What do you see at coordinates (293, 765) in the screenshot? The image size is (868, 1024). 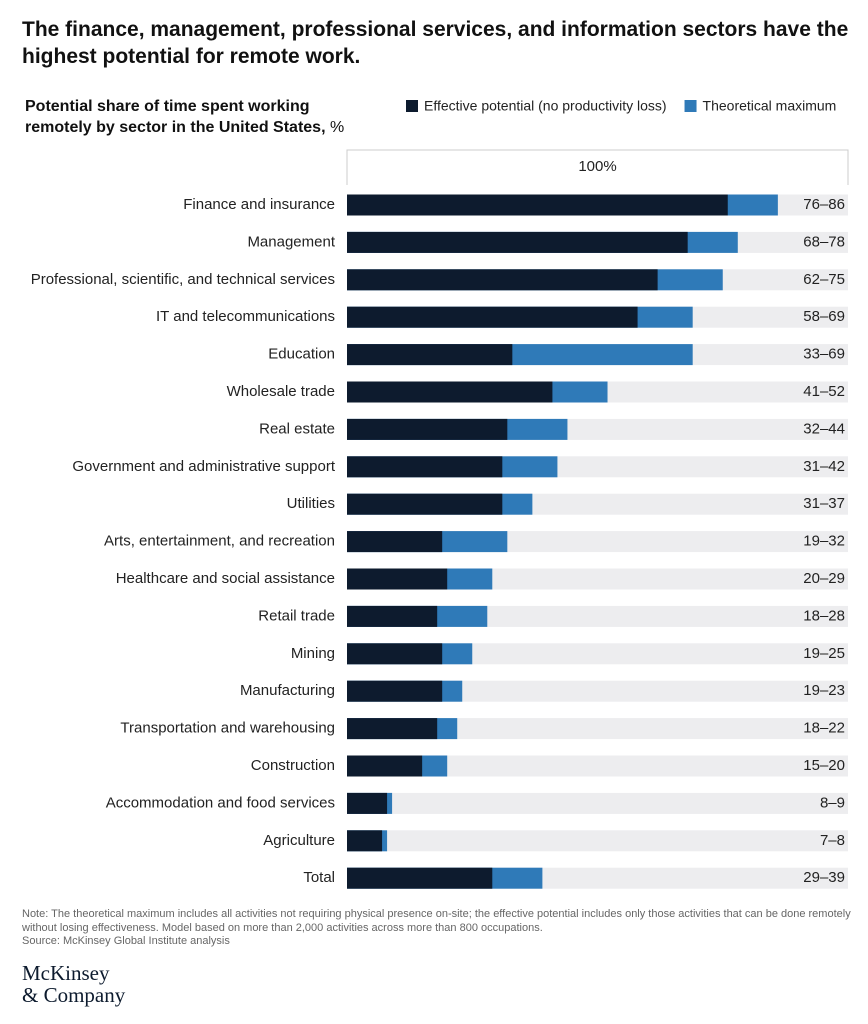 I see `category-label: Construction` at bounding box center [293, 765].